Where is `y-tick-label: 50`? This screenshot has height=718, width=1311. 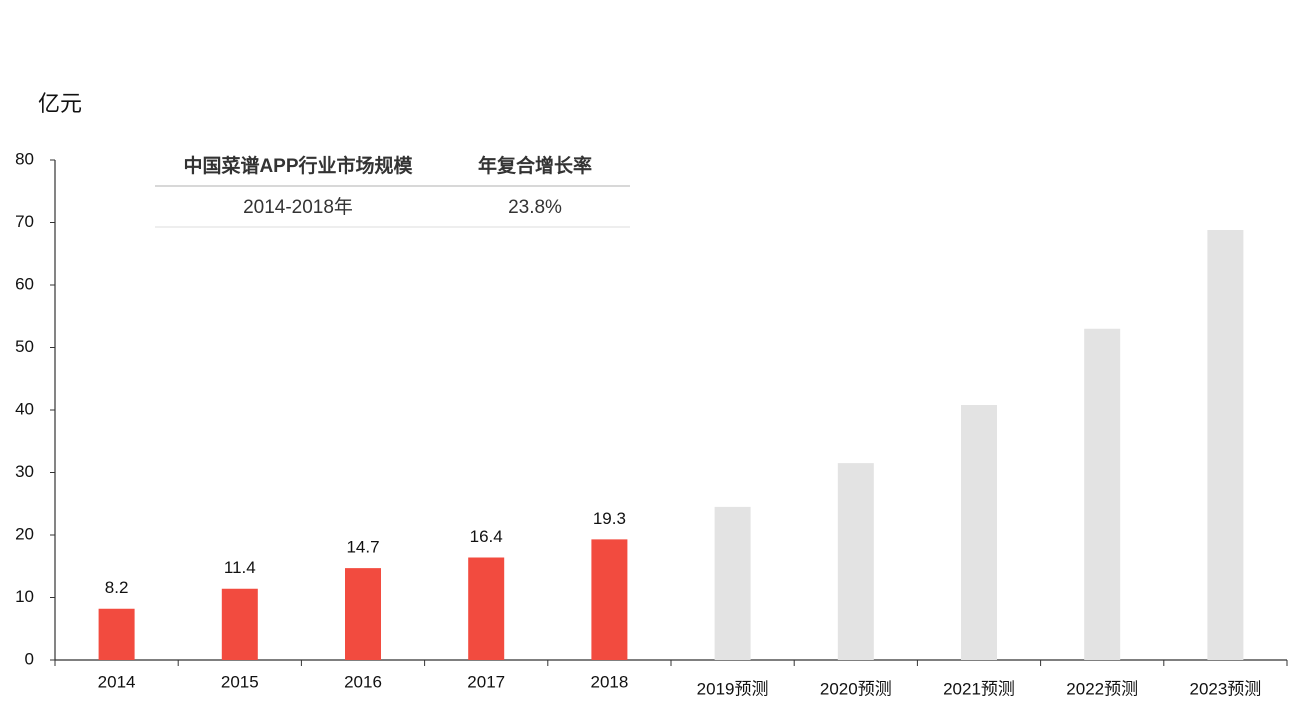
y-tick-label: 50 is located at coordinates (24, 346).